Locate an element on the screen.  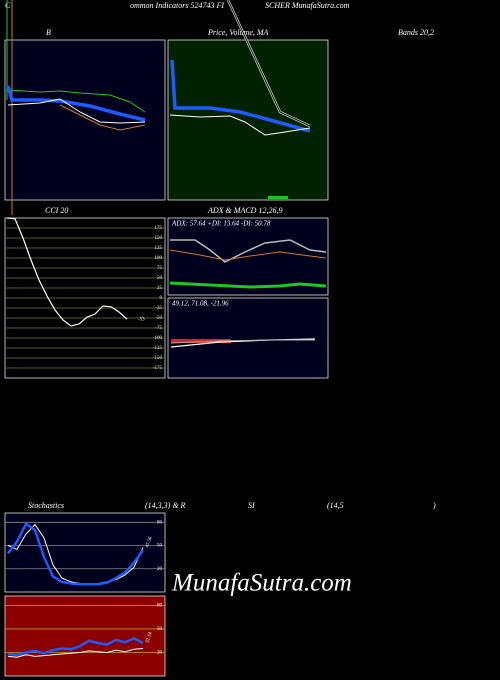
volume-bar is located at coordinates (278, 197).